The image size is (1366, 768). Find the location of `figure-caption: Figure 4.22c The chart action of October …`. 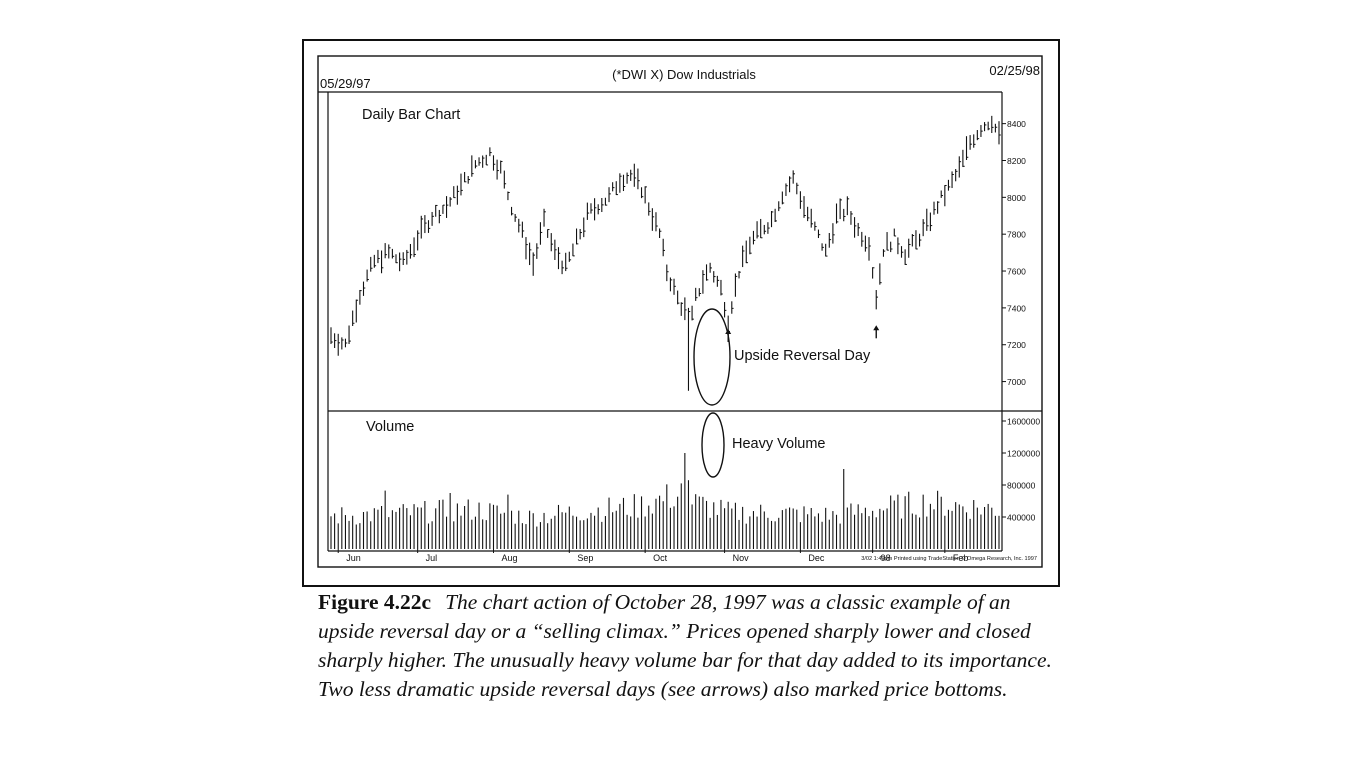

figure-caption: Figure 4.22c The chart action of October … is located at coordinates (688, 646).